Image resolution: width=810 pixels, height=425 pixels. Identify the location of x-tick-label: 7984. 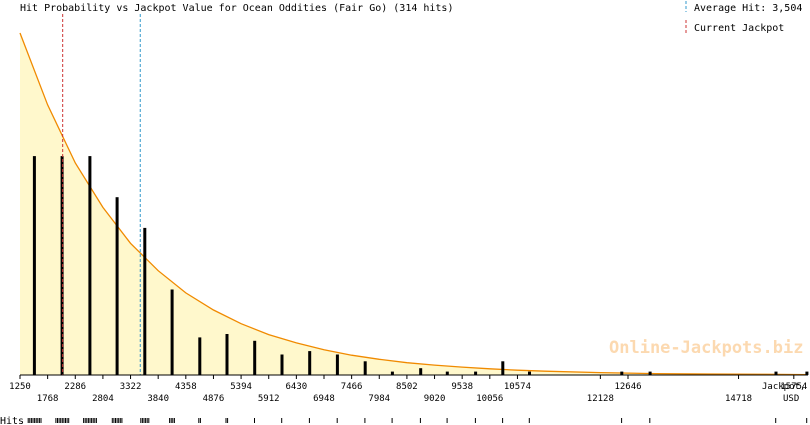
(379, 399).